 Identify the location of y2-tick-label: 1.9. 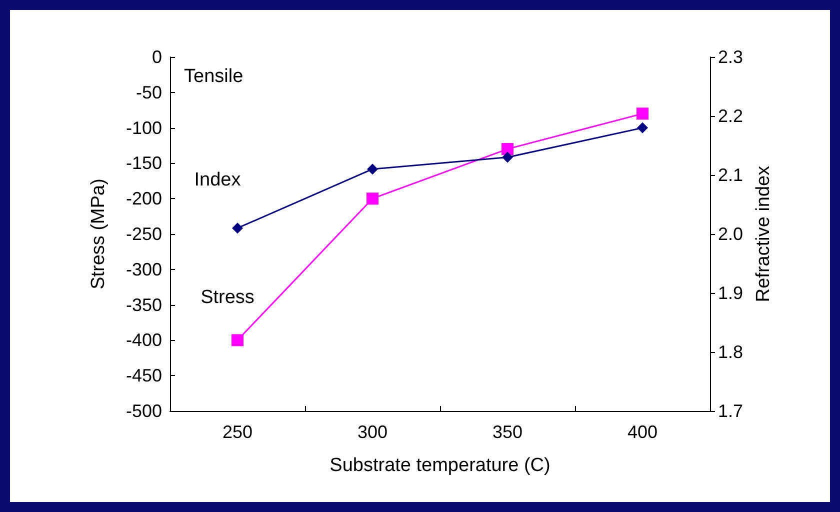
(731, 293).